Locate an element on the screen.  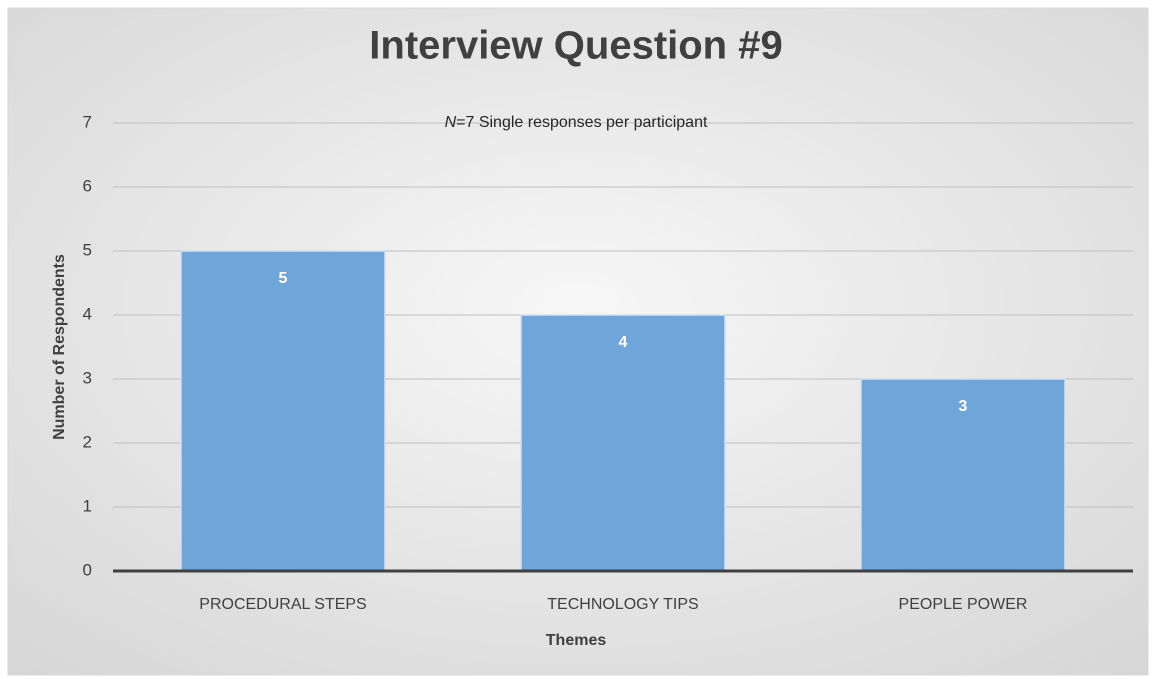
chart-title: Interview Question #9 is located at coordinates (575, 46).